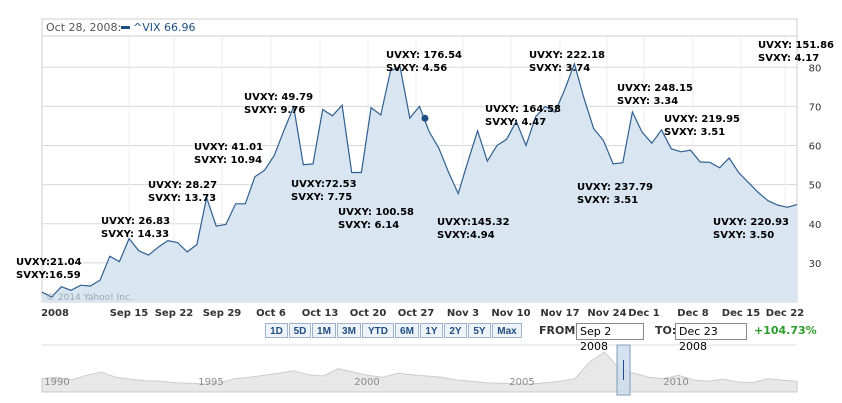  What do you see at coordinates (815, 166) in the screenshot?
I see `y-axis: 30 40 50 60 70 80` at bounding box center [815, 166].